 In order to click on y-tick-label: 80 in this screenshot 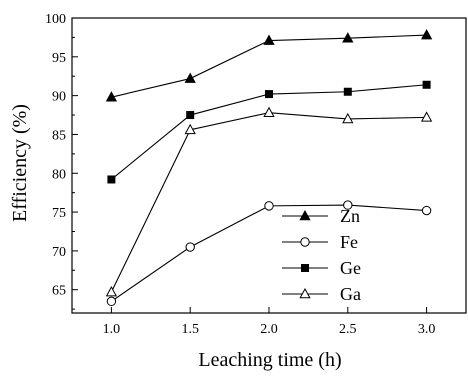, I will do `click(59, 174)`.